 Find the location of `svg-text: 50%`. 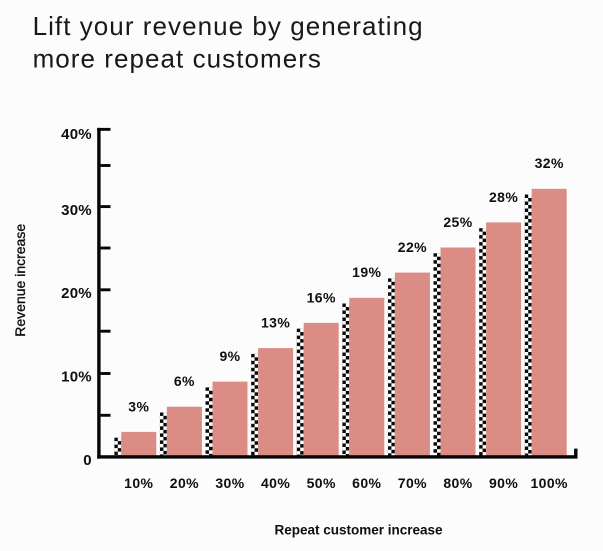

svg-text: 50% is located at coordinates (321, 483).